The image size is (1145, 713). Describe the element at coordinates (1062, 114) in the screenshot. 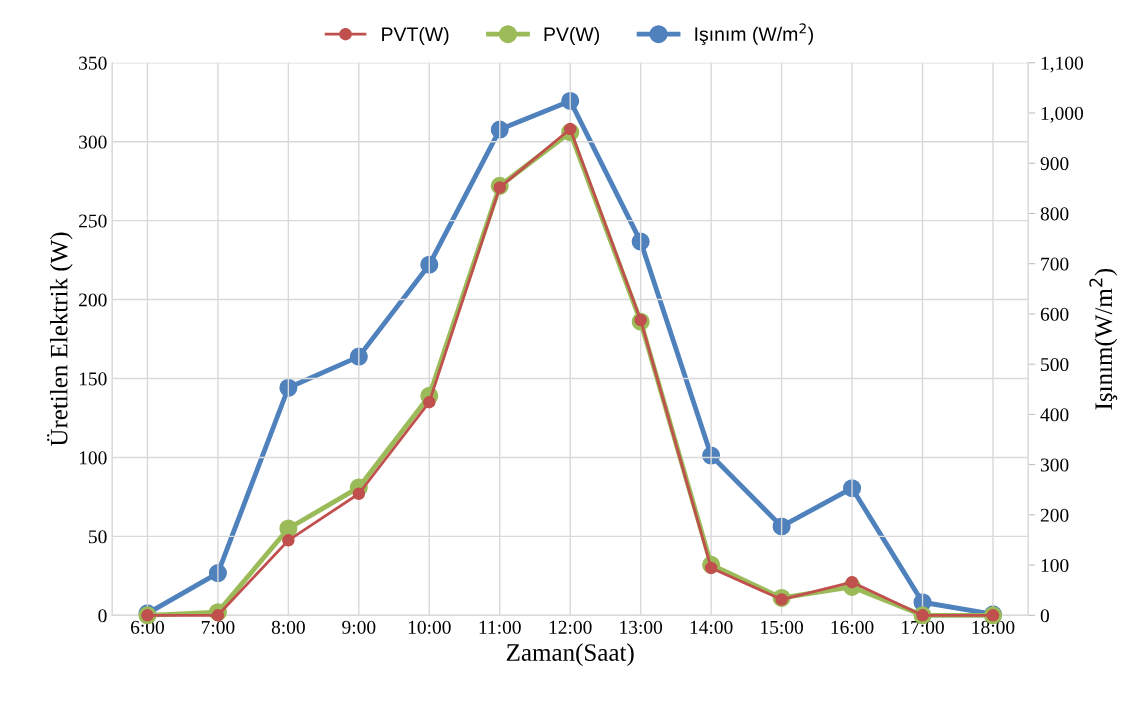

I see `y2-tick-label: 1,000` at that location.